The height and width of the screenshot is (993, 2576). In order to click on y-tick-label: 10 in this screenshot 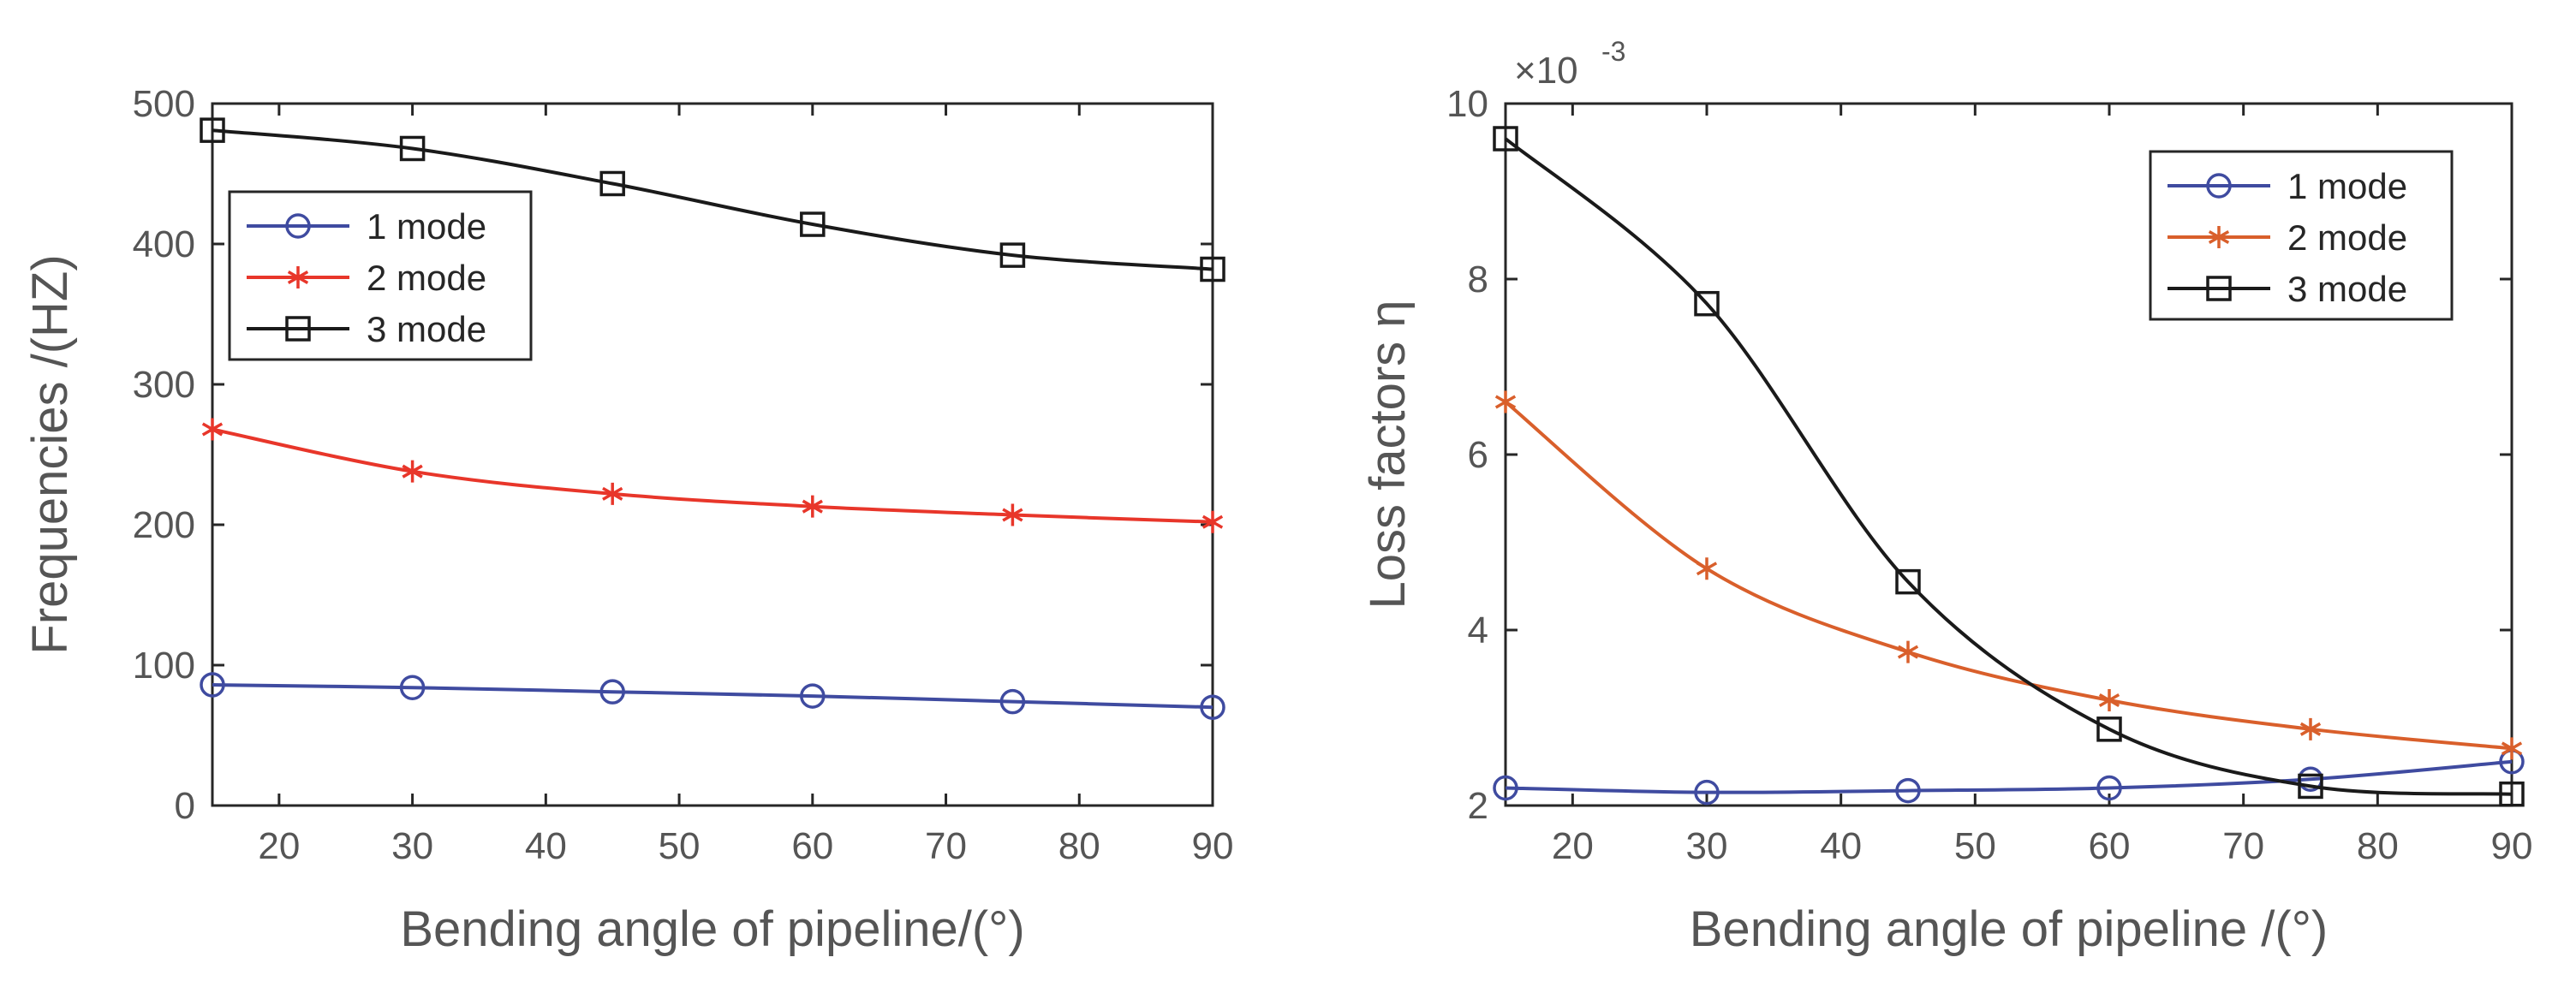, I will do `click(1467, 104)`.